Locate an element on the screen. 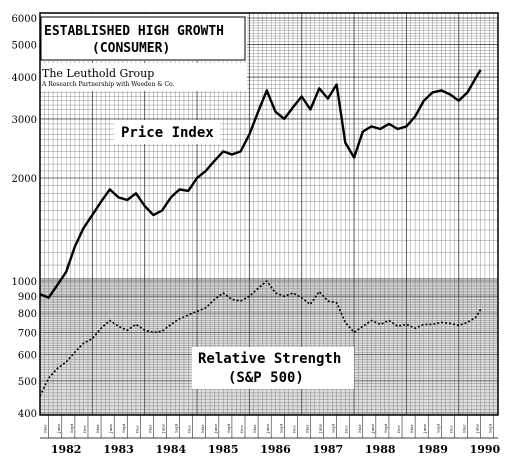 The height and width of the screenshot is (465, 513). source-text: The Leuthold Group is located at coordinates (98, 73).